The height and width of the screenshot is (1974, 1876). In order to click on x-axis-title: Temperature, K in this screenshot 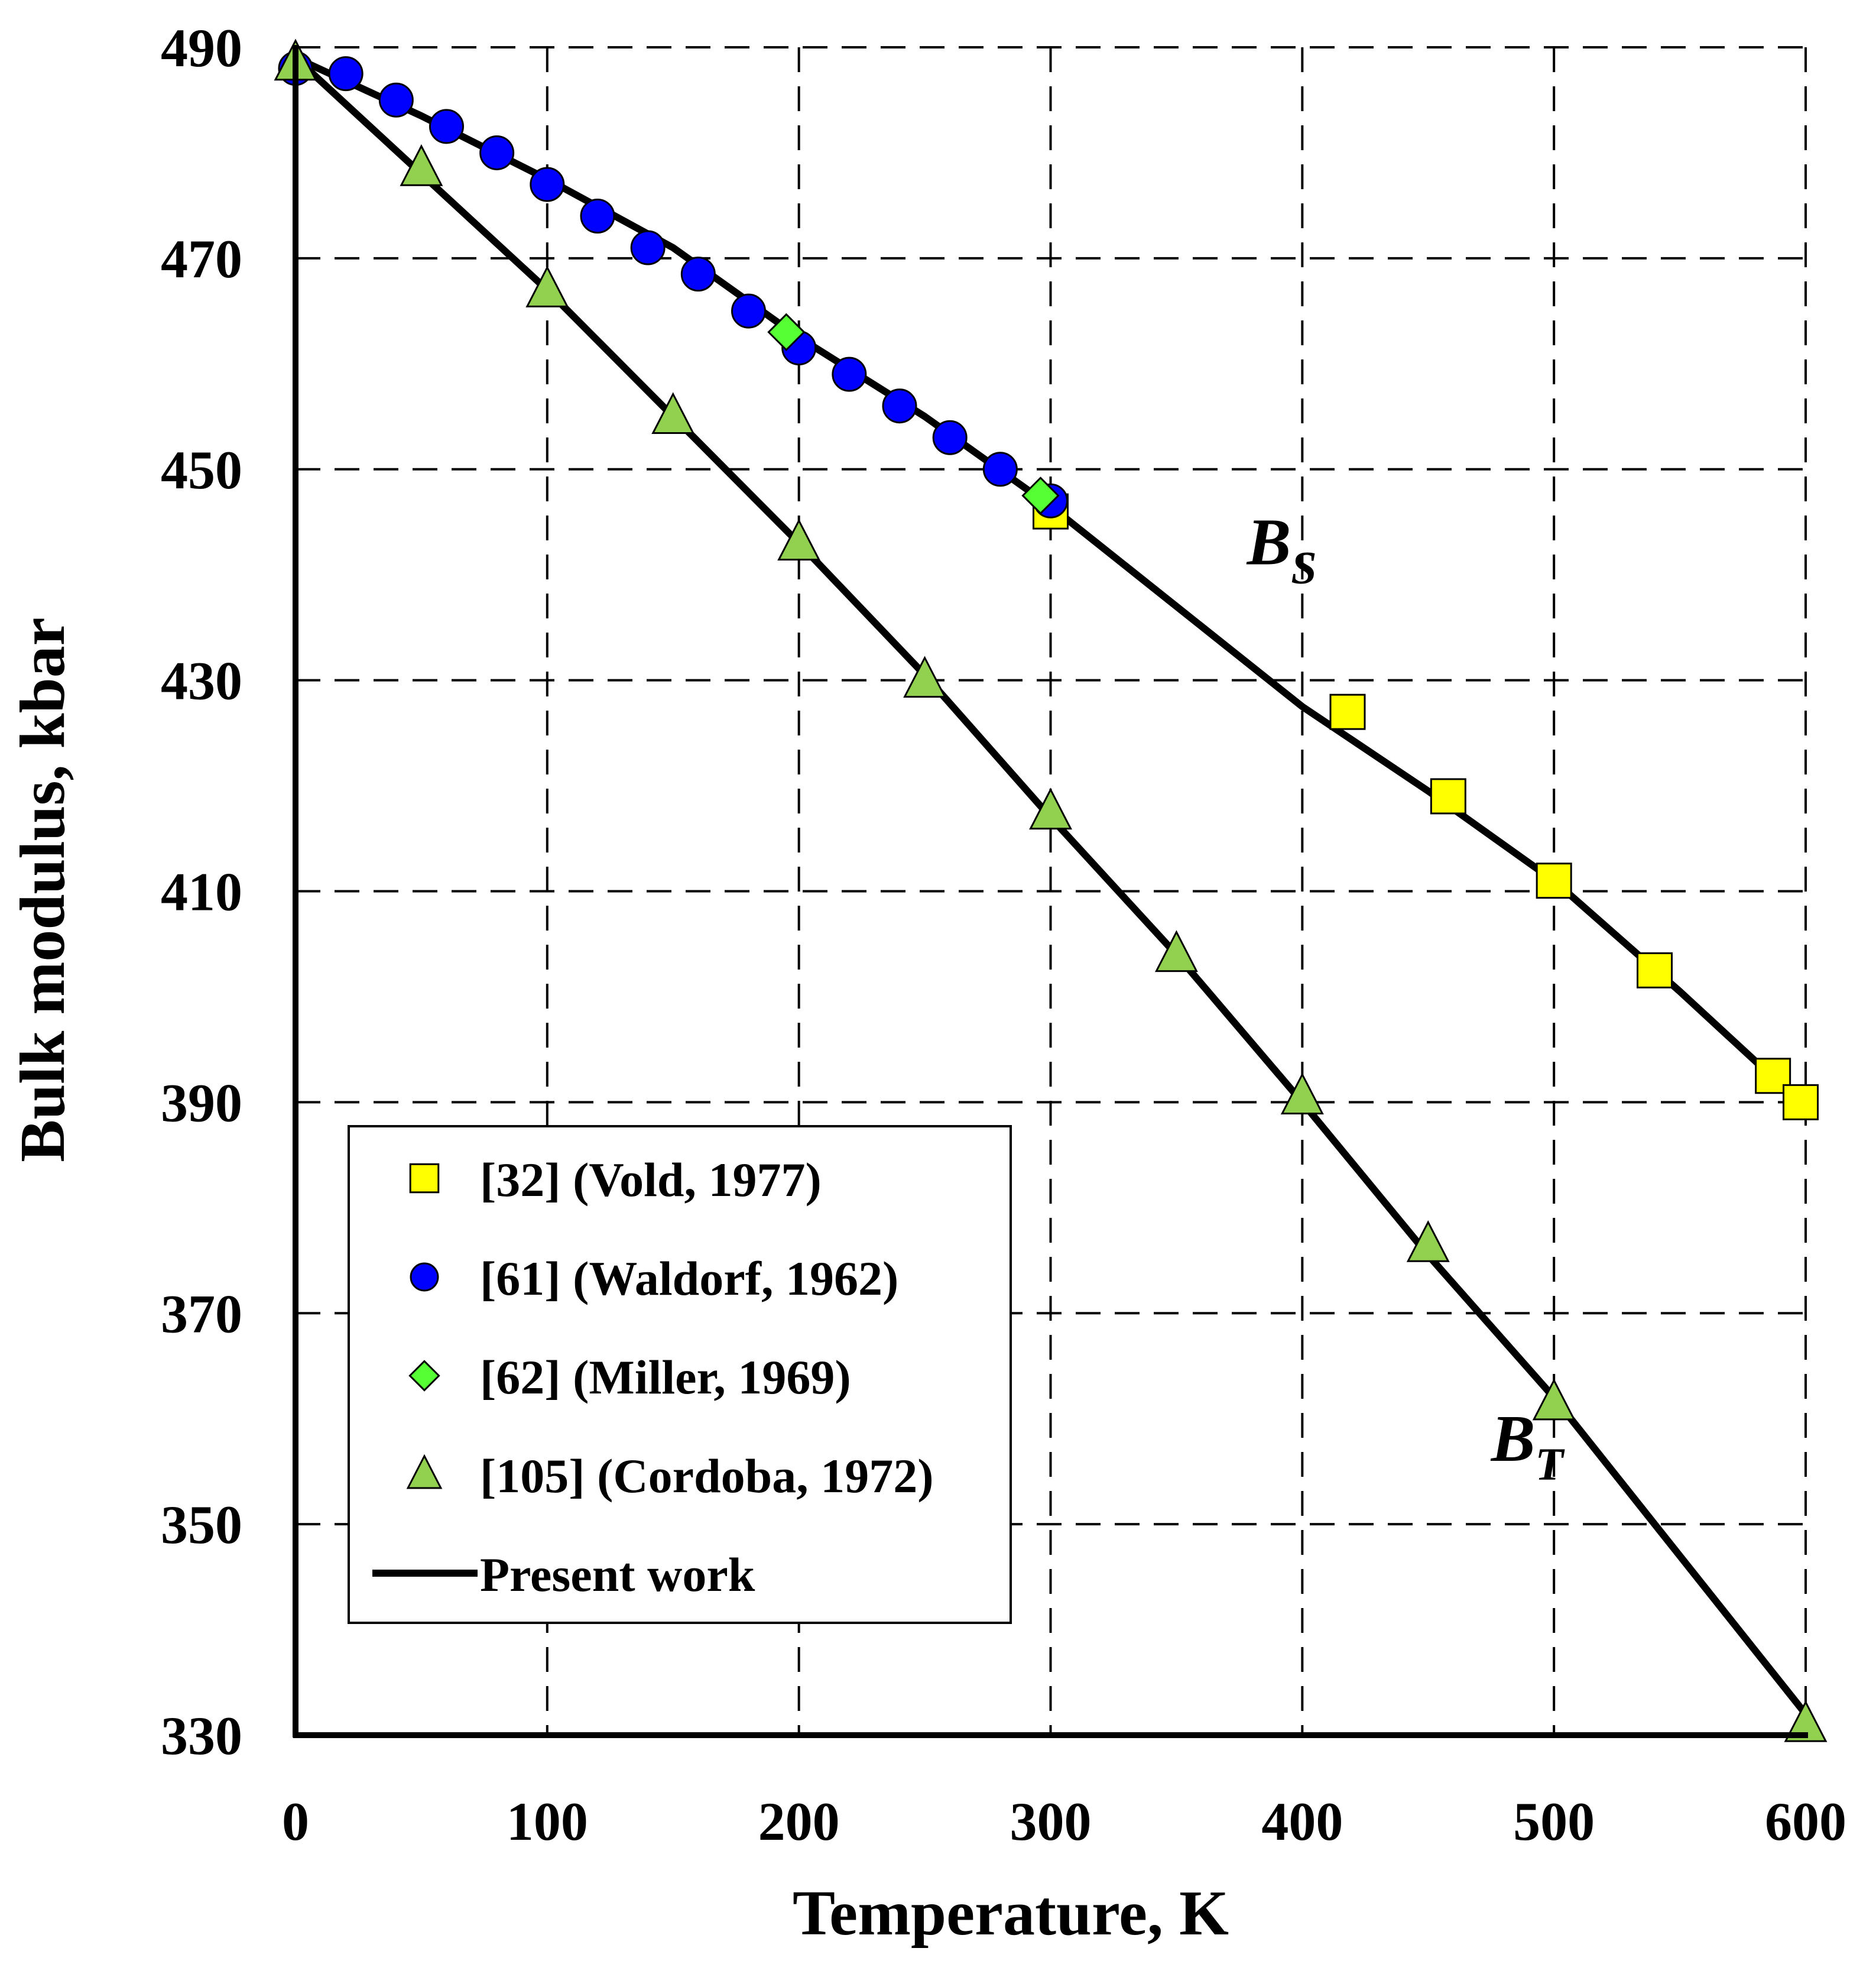, I will do `click(1011, 1913)`.